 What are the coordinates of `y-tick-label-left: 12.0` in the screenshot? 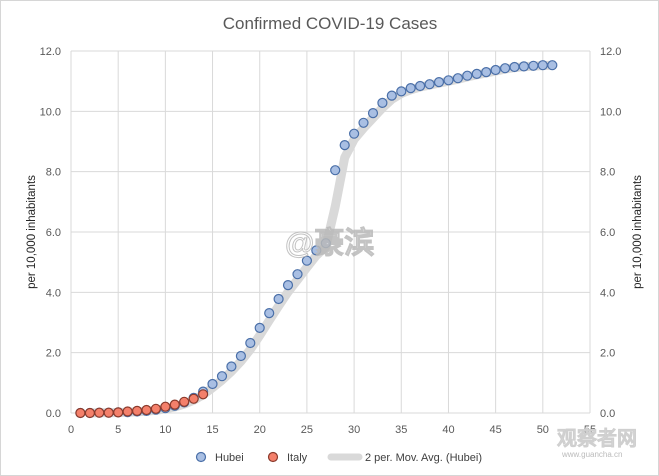 It's located at (50, 52).